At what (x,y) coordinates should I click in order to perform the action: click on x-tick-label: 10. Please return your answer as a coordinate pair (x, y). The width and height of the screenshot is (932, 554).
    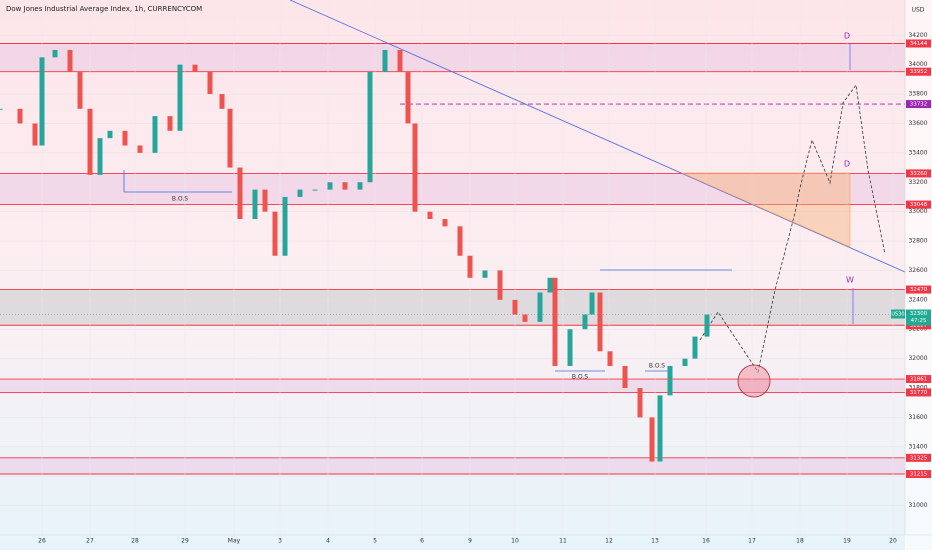
    Looking at the image, I should click on (515, 541).